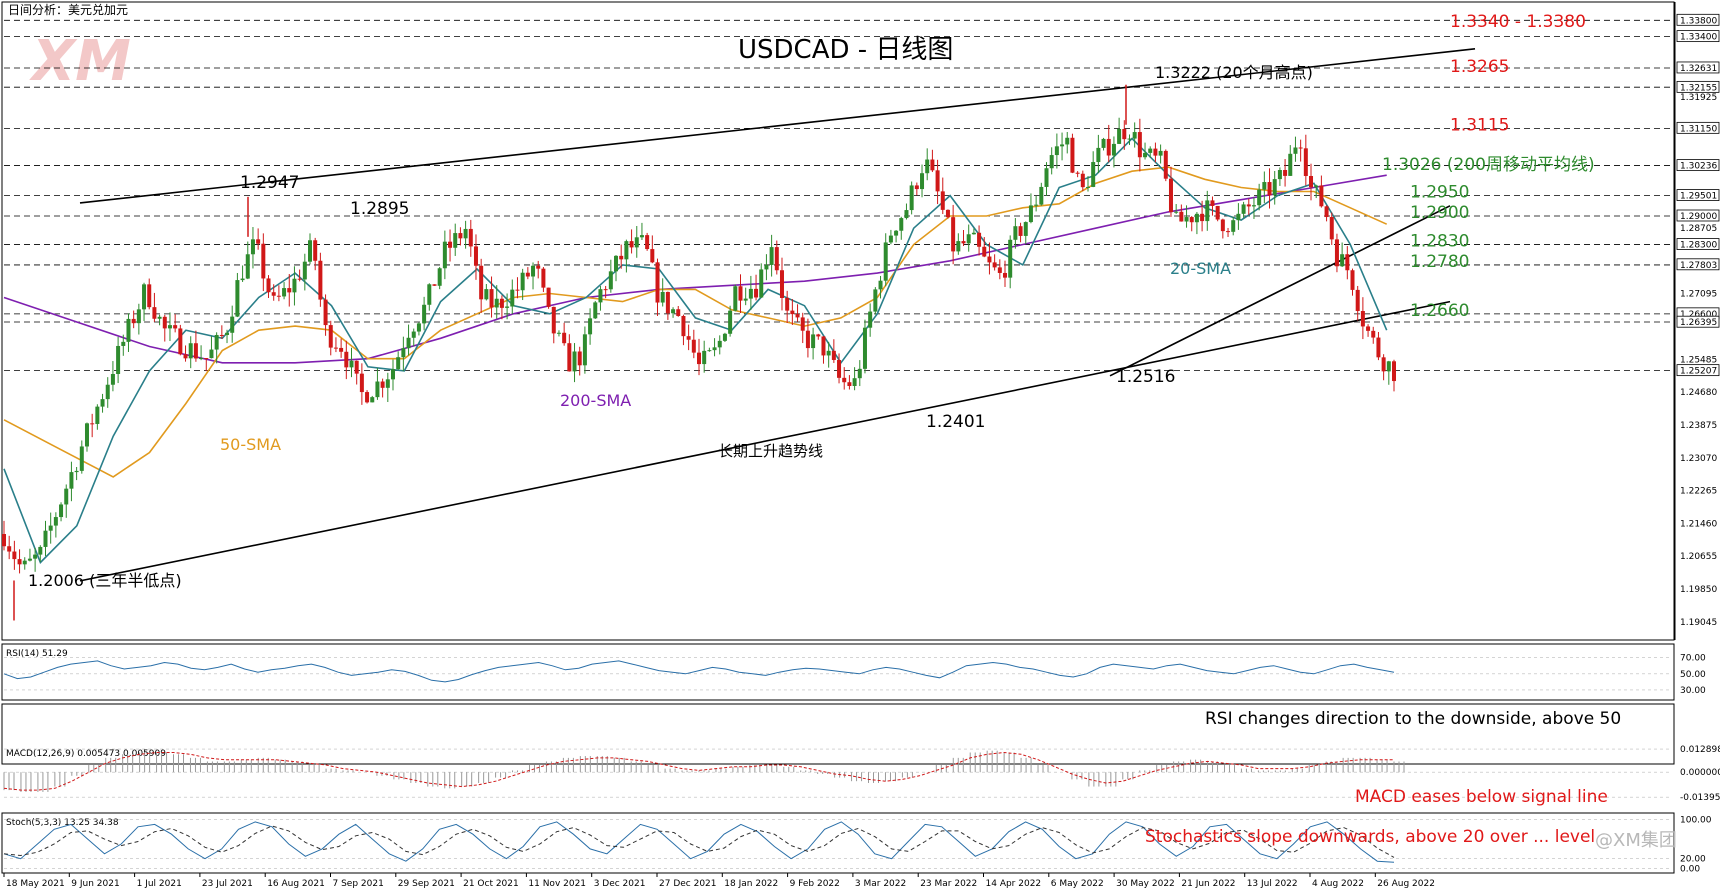 This screenshot has width=1720, height=892. I want to click on date-tick-label-16: 6 May 2022, so click(1077, 883).